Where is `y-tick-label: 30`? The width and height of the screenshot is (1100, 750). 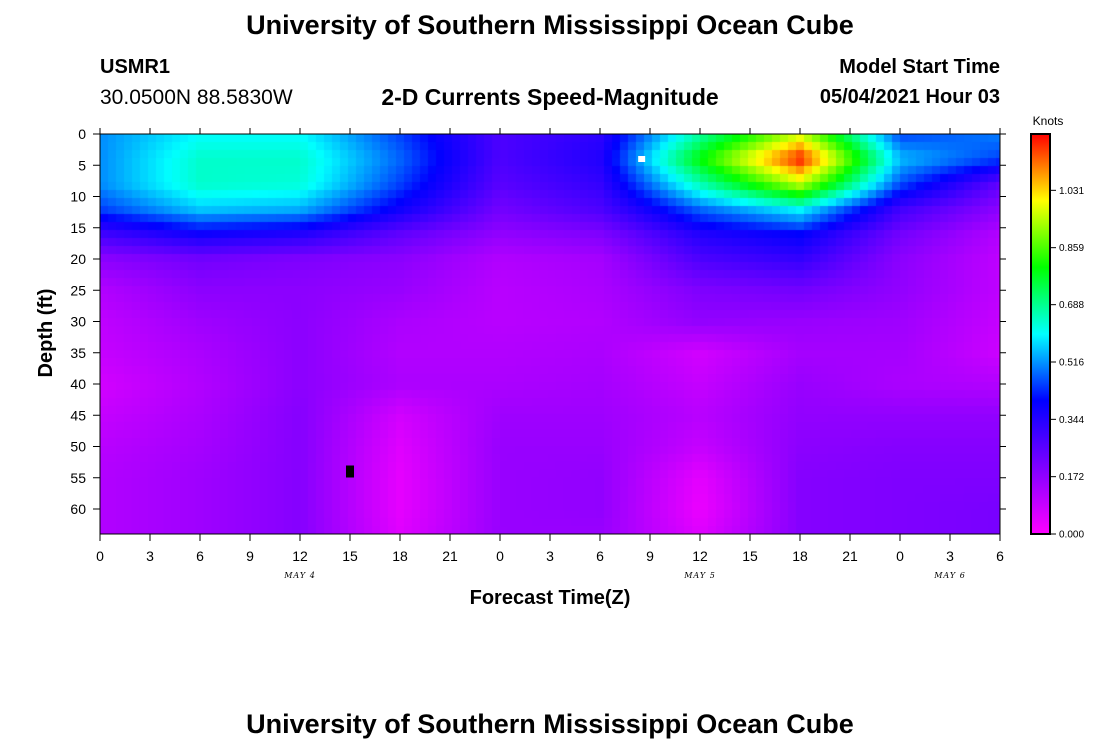 y-tick-label: 30 is located at coordinates (78, 322).